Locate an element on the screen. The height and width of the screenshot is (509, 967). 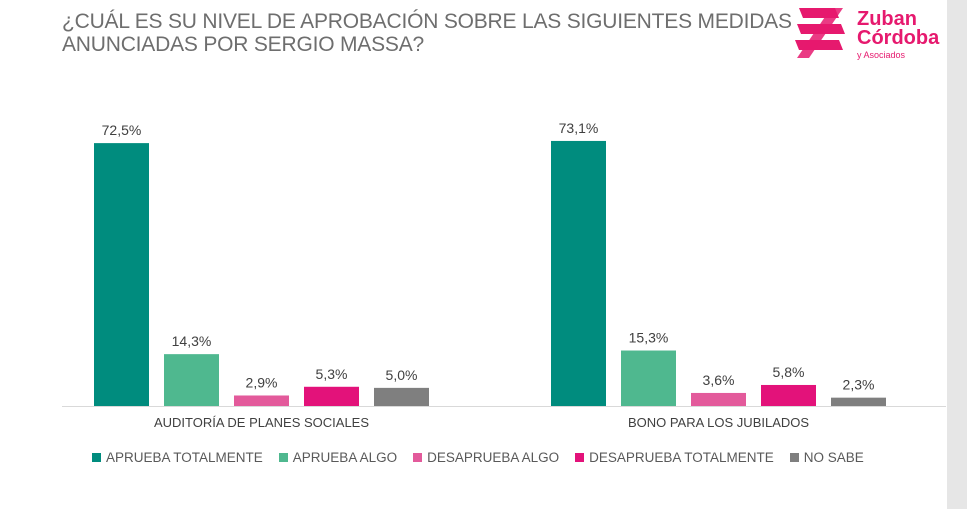
data-label-2-4: 5,8% is located at coordinates (789, 372).